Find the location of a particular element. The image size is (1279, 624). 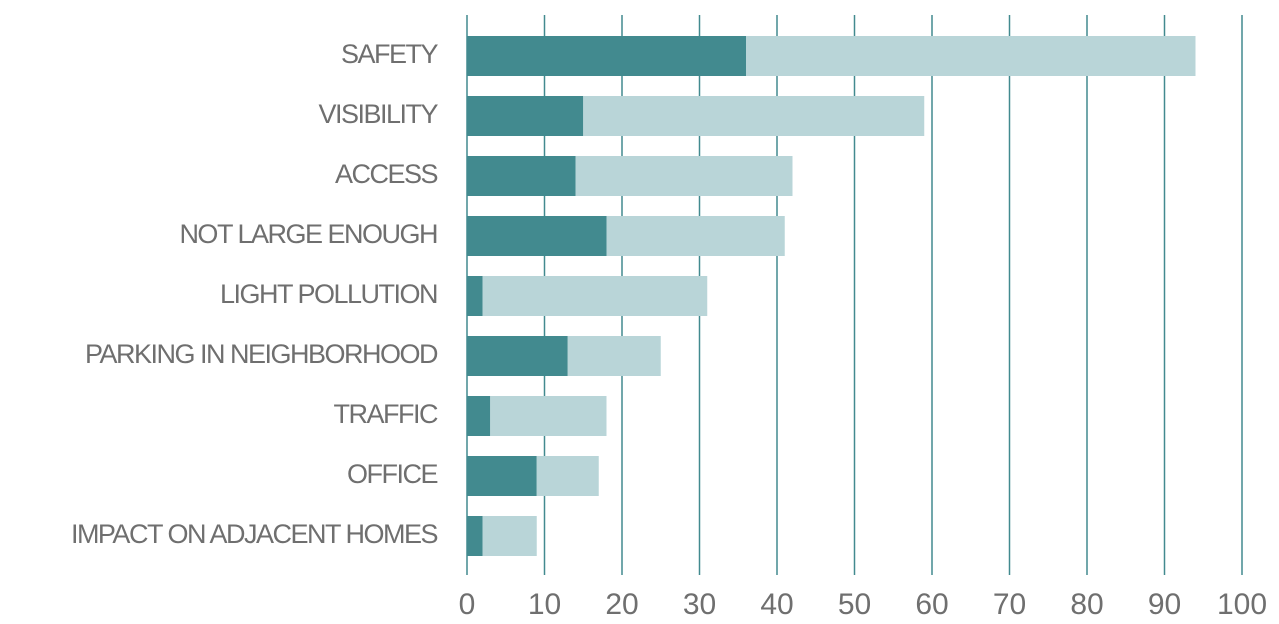

y-tick-label: TRAFFIC is located at coordinates (386, 414).